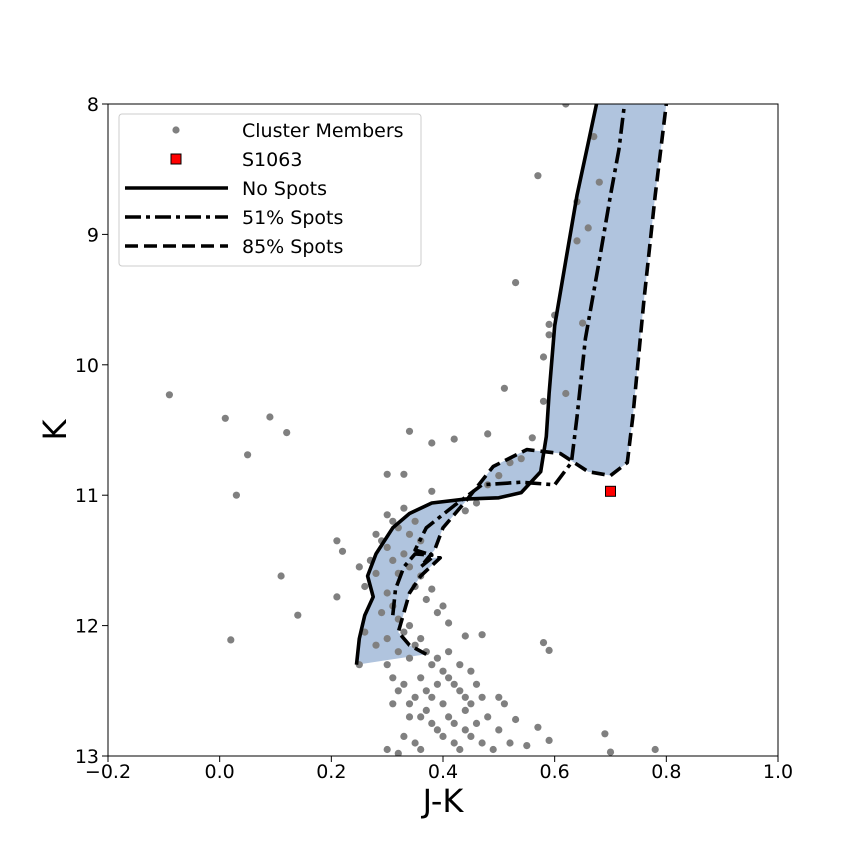 The width and height of the screenshot is (864, 864). Describe the element at coordinates (93, 235) in the screenshot. I see `y-tick-label-1: 9` at that location.